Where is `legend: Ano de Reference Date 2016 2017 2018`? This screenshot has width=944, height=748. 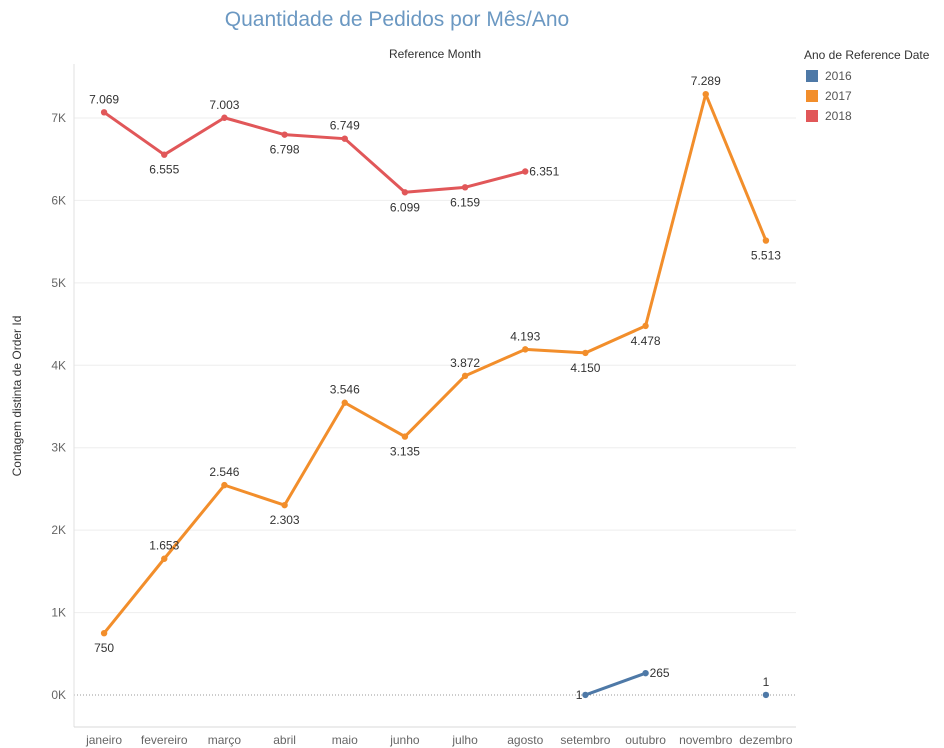 legend: Ano de Reference Date 2016 2017 2018 is located at coordinates (874, 87).